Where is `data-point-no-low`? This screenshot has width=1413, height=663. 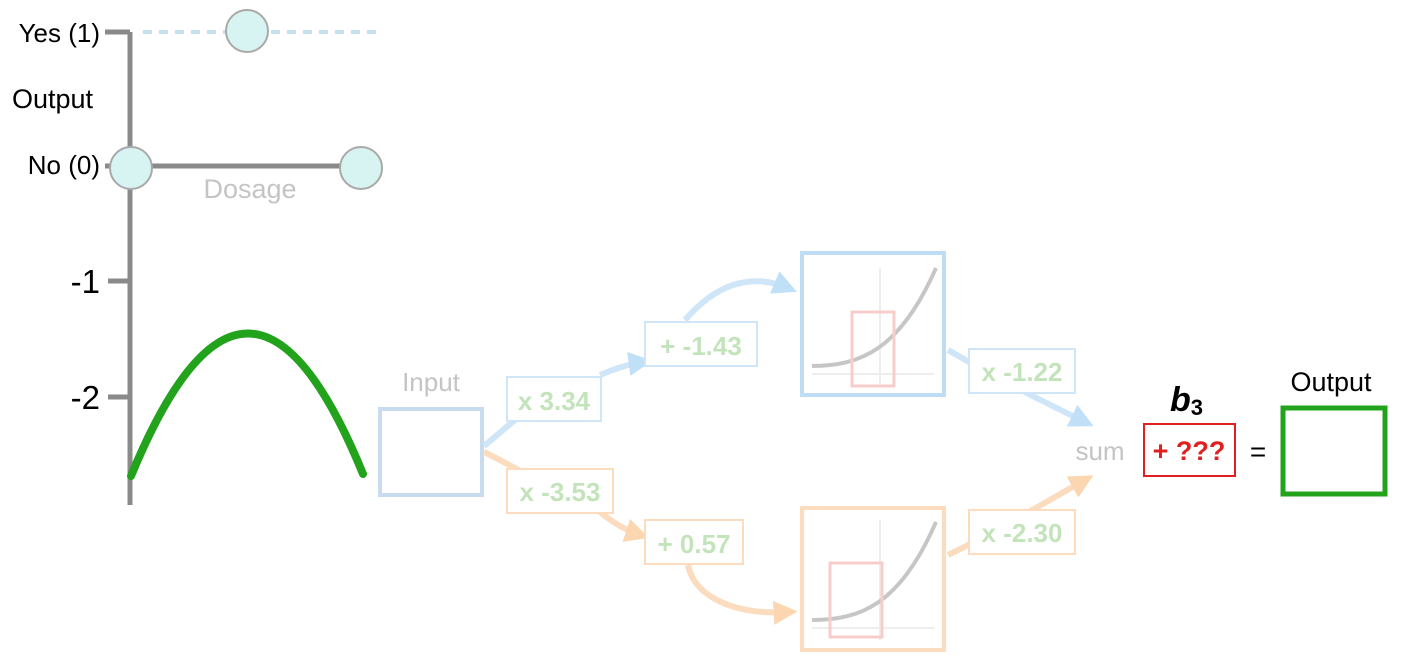 data-point-no-low is located at coordinates (131, 168).